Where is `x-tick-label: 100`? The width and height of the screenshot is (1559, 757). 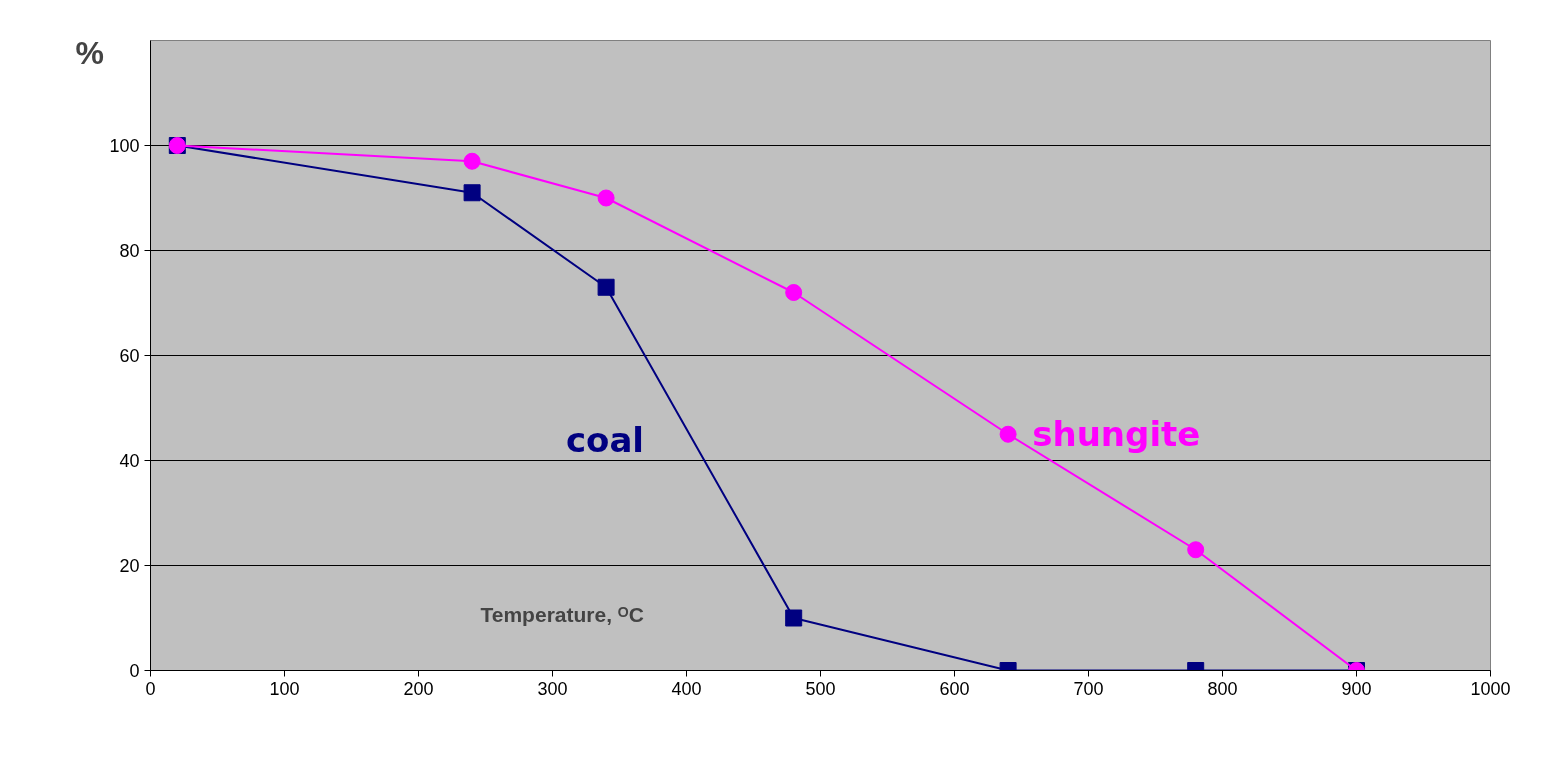 x-tick-label: 100 is located at coordinates (284, 688).